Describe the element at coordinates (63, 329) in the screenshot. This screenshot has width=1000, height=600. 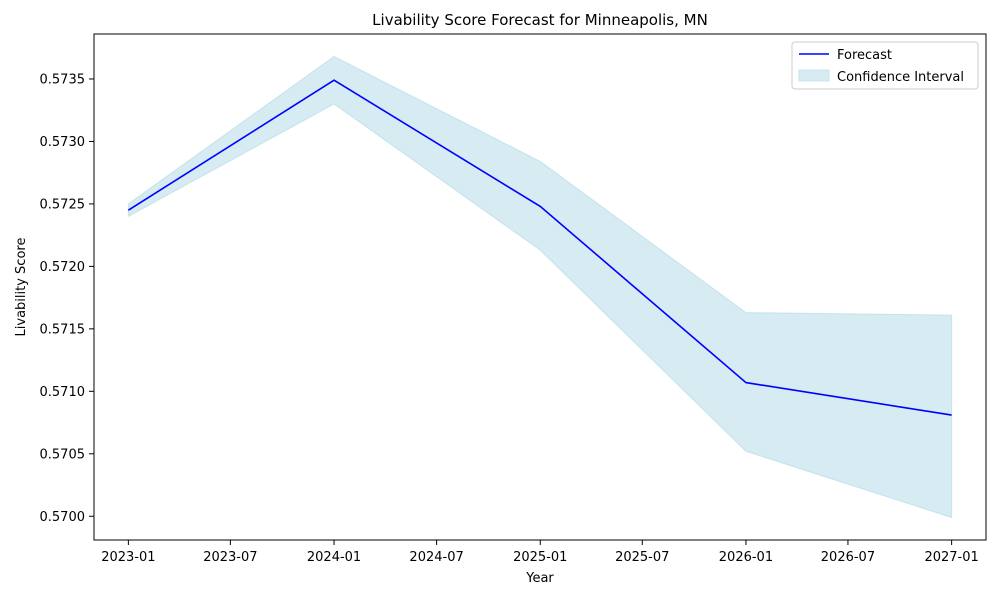
I see `y-tick-label: 0.5715` at that location.